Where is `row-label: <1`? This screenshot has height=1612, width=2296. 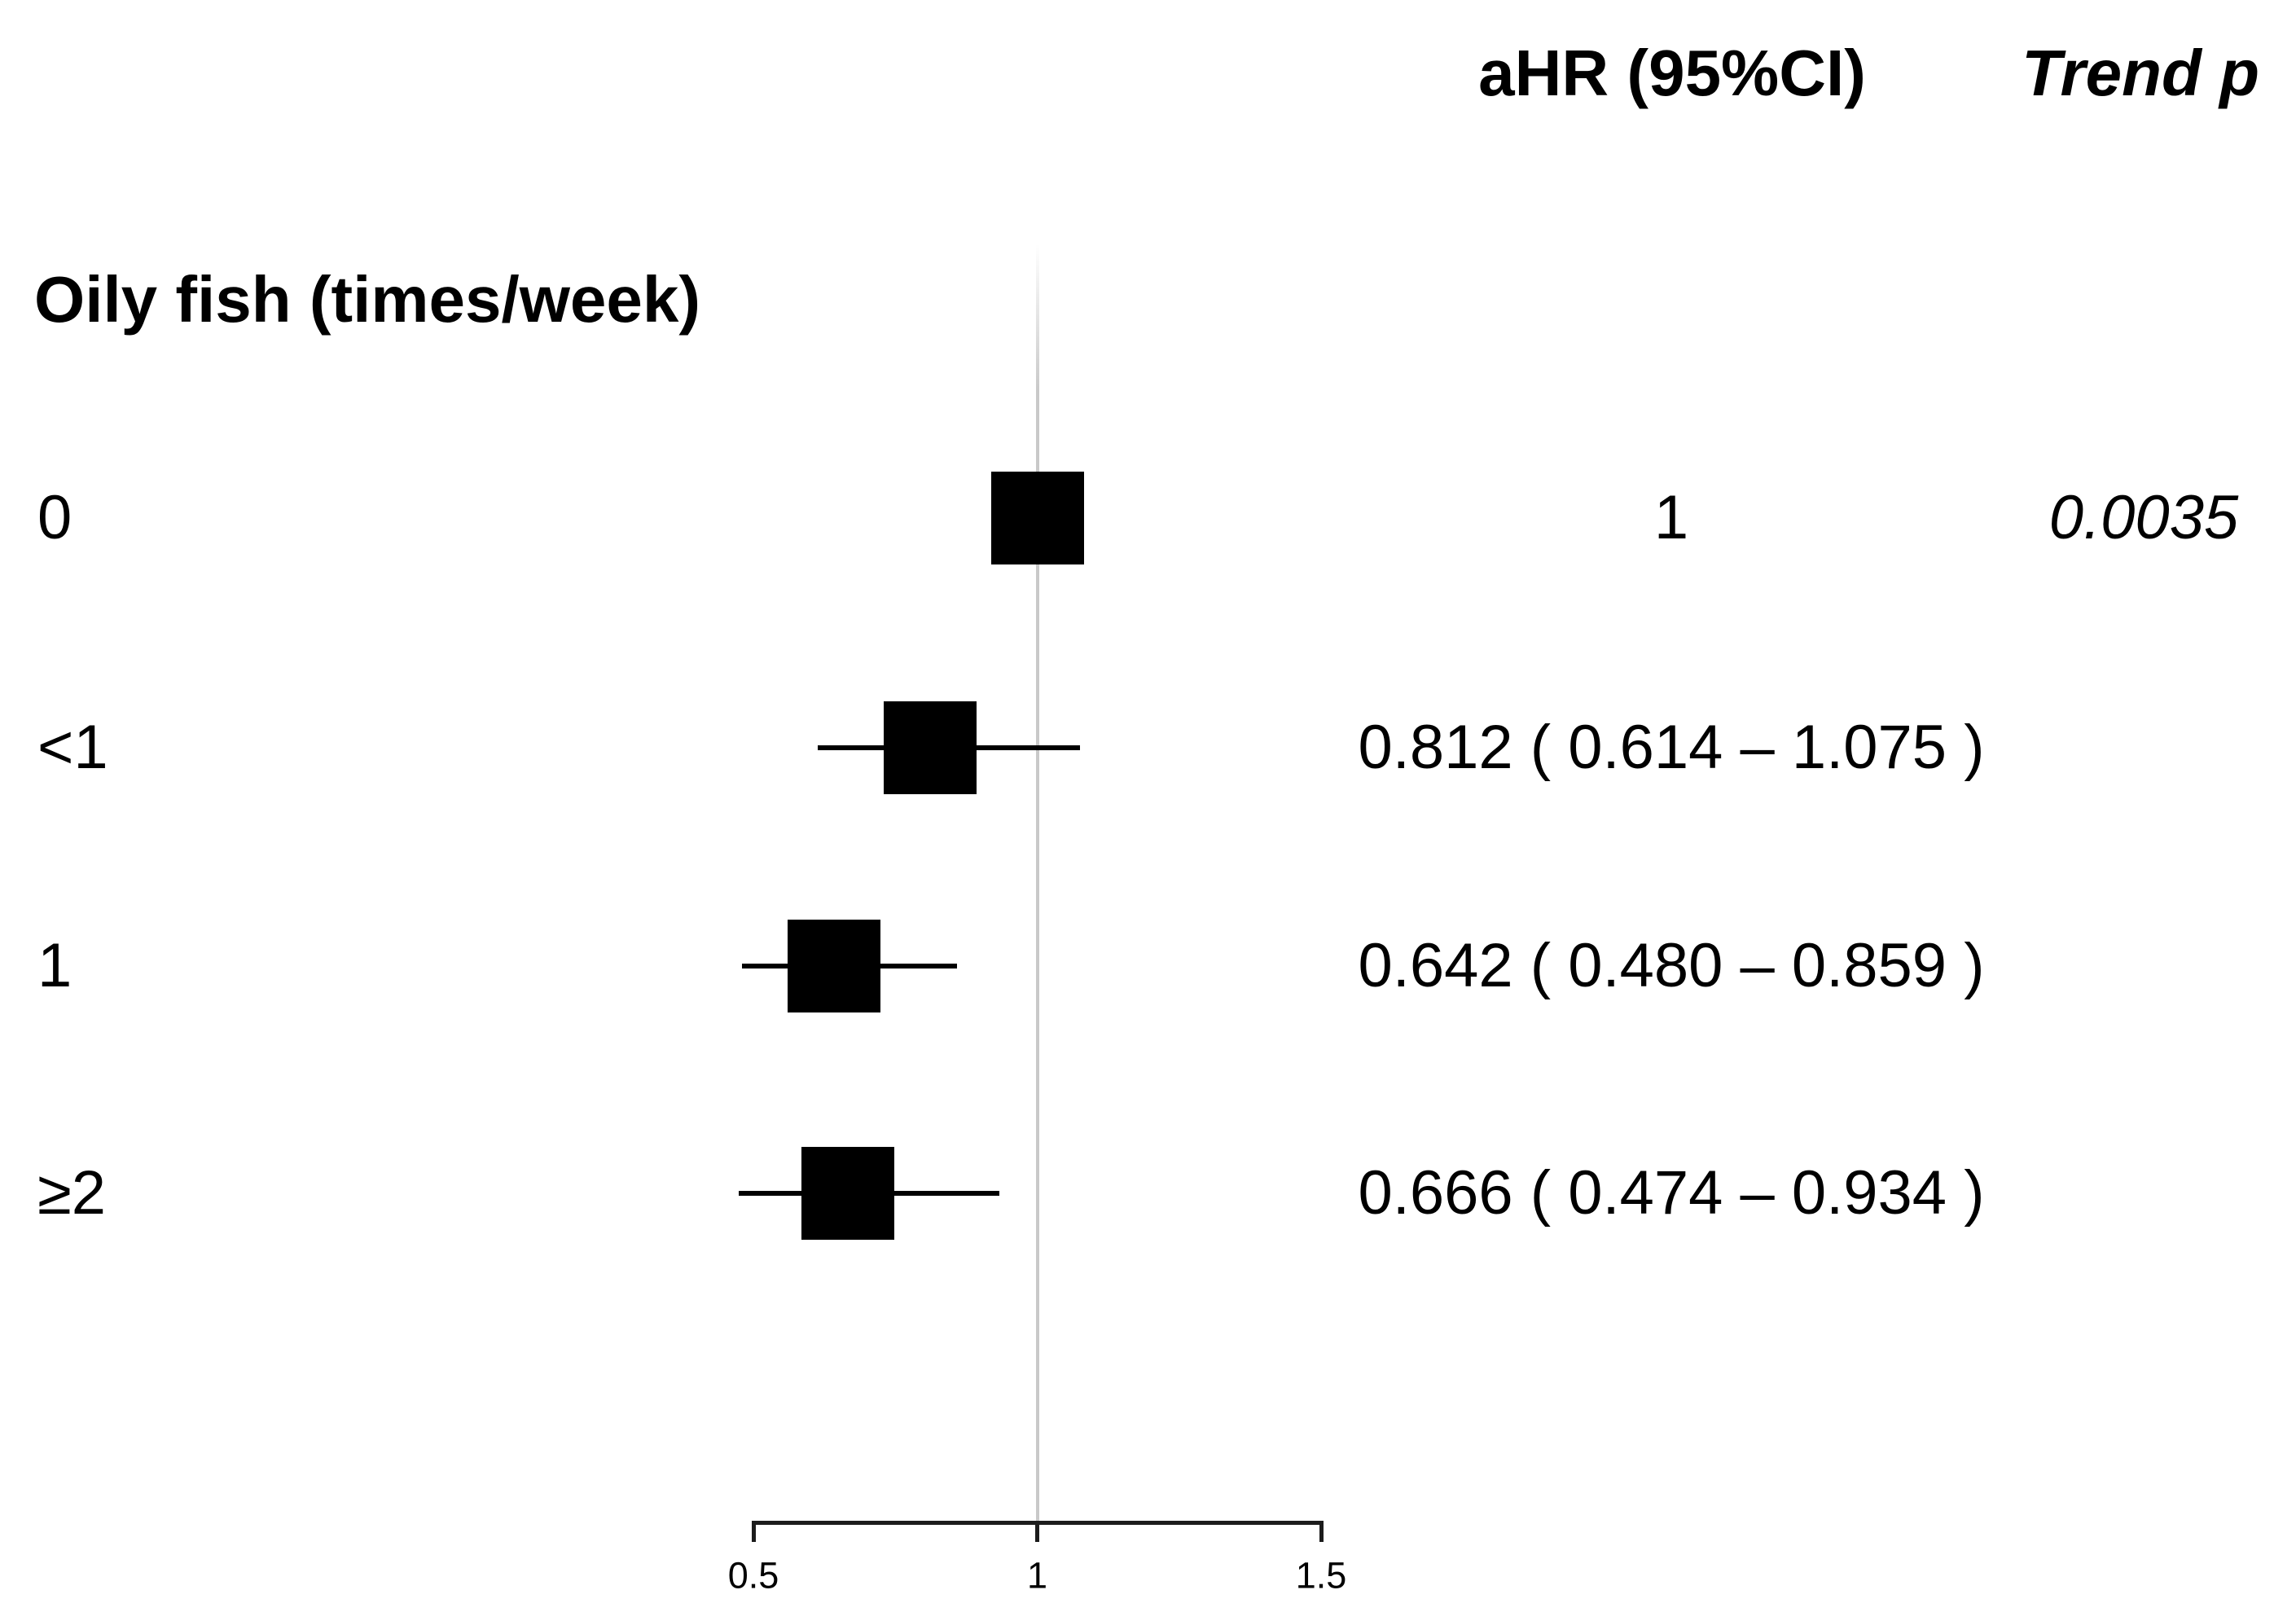
row-label: <1 is located at coordinates (72, 747).